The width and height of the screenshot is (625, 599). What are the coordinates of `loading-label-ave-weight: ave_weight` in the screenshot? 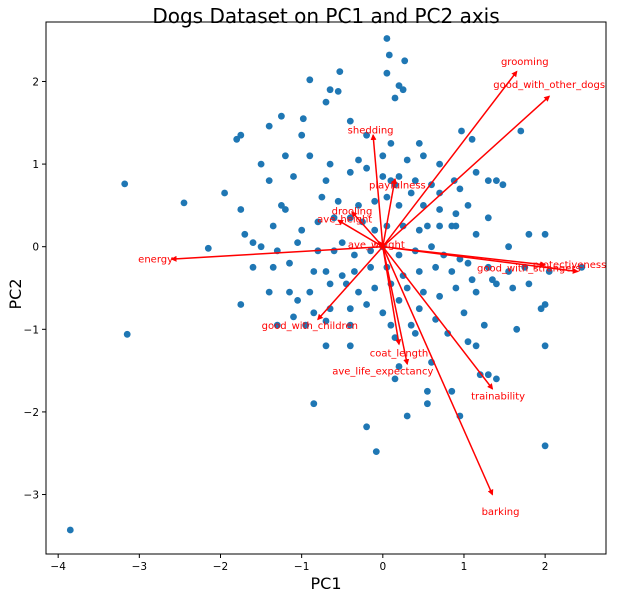 It's located at (376, 245).